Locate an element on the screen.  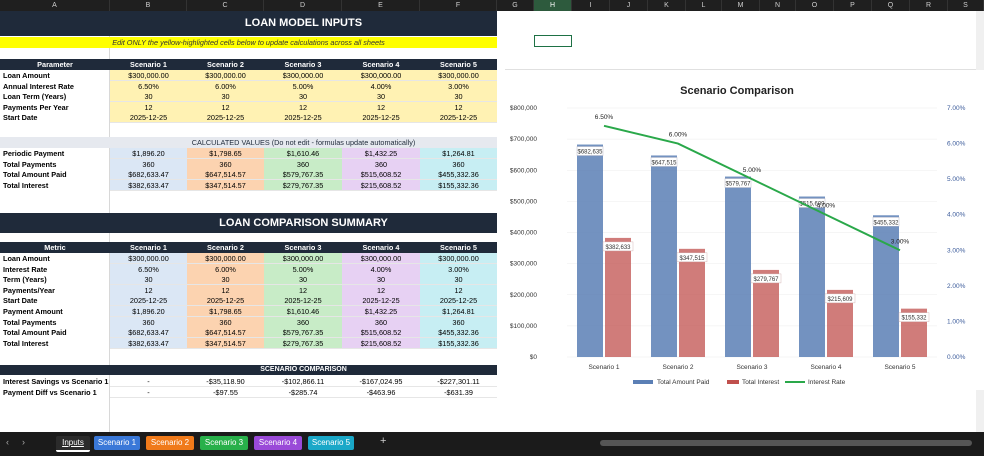
value-cell: -$227,301.11 is located at coordinates (458, 381).